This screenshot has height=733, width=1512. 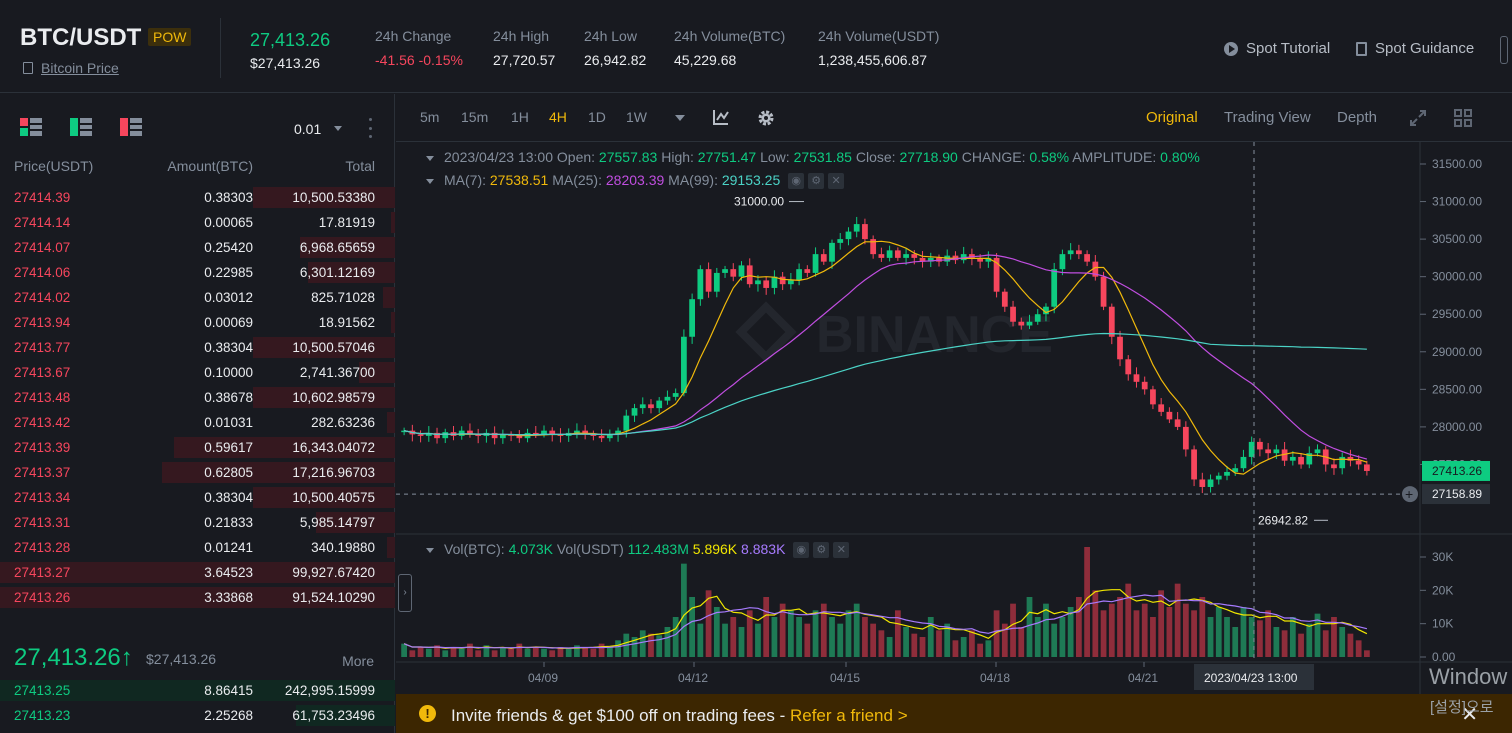 What do you see at coordinates (358, 661) in the screenshot?
I see `more-link: More` at bounding box center [358, 661].